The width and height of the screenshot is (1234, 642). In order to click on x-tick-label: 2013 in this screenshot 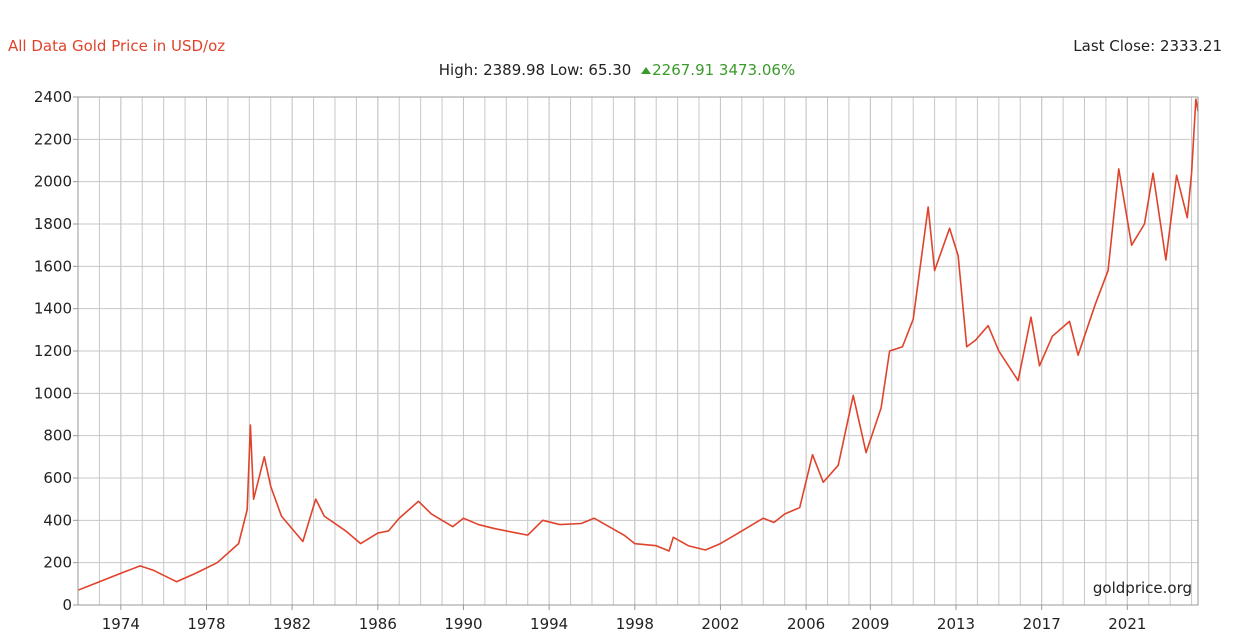, I will do `click(956, 624)`.